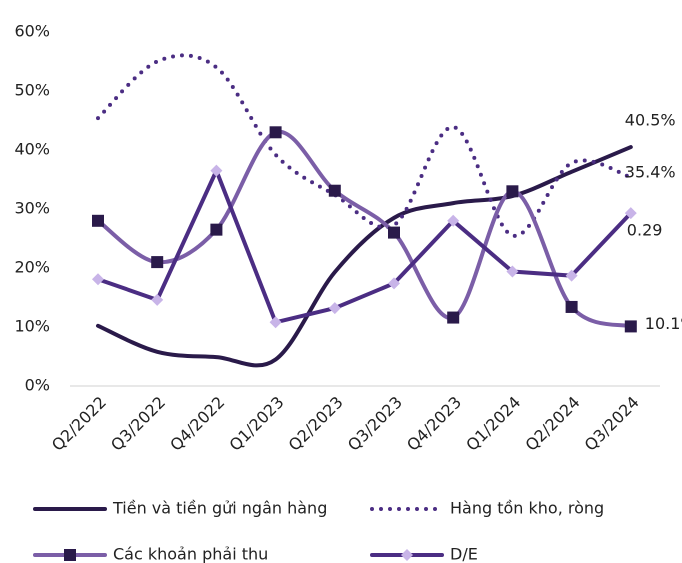  What do you see at coordinates (493, 424) in the screenshot?
I see `x-tick-label: Q1/2024` at bounding box center [493, 424].